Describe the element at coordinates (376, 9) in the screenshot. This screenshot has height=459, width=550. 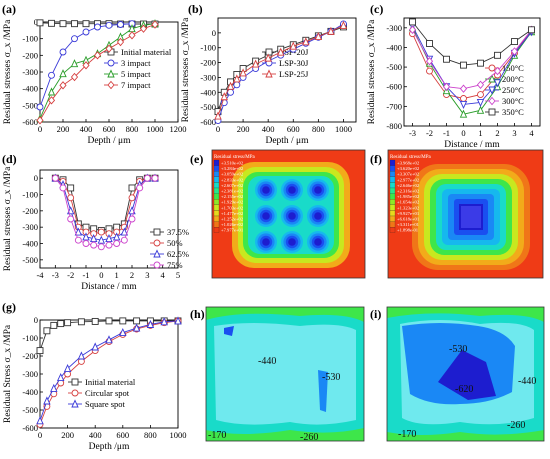
I see `panel-label-c: (c)` at that location.